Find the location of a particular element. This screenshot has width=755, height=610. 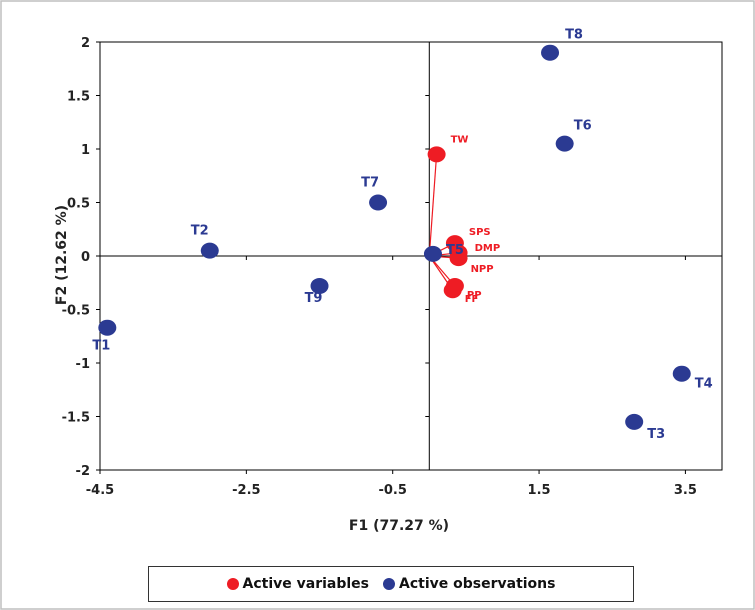

x-tick-label: -4.5 is located at coordinates (100, 490).